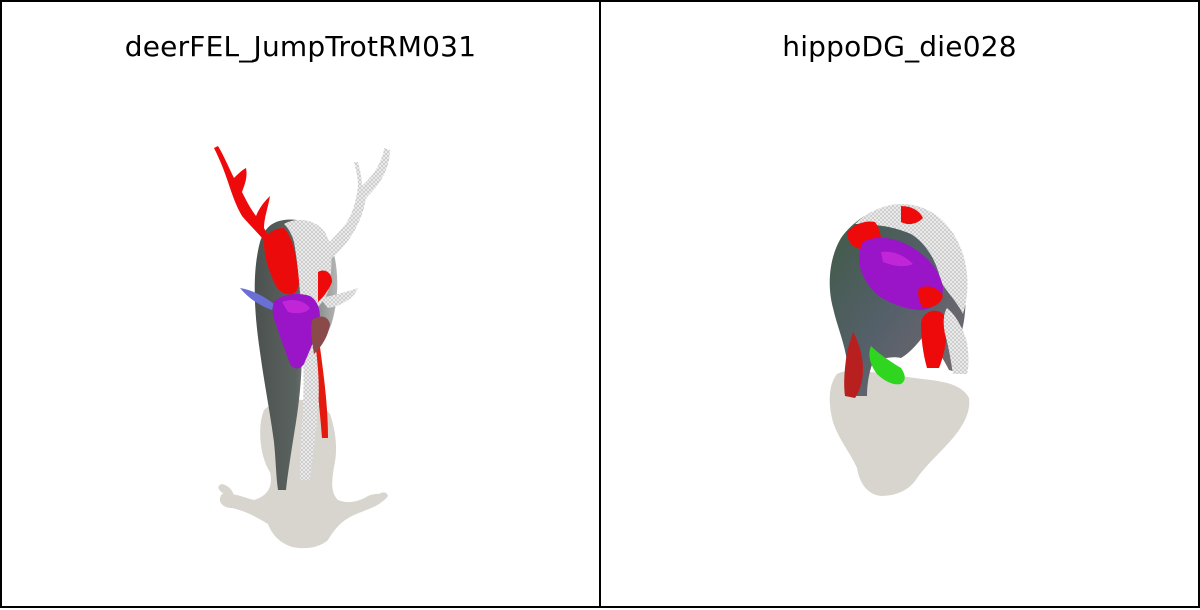 The width and height of the screenshot is (1200, 610). Describe the element at coordinates (349, 210) in the screenshot. I see `deer-antler-right` at that location.